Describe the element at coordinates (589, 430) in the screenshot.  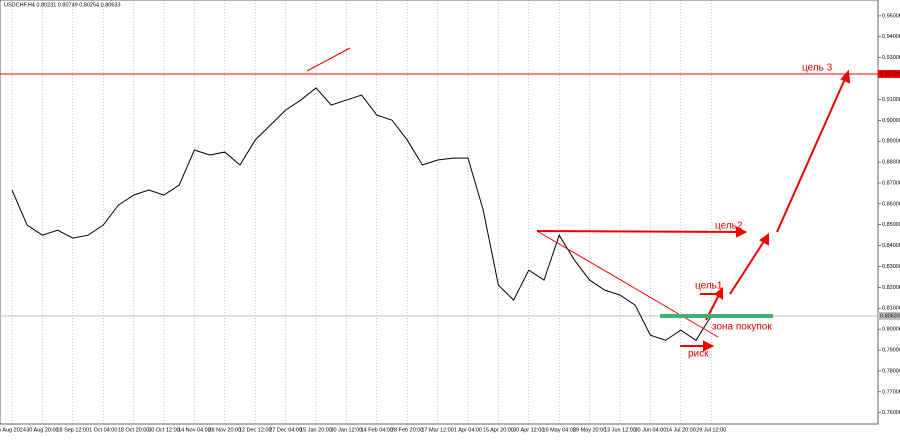
I see `x-tick-label: 29 May 20:00` at that location.